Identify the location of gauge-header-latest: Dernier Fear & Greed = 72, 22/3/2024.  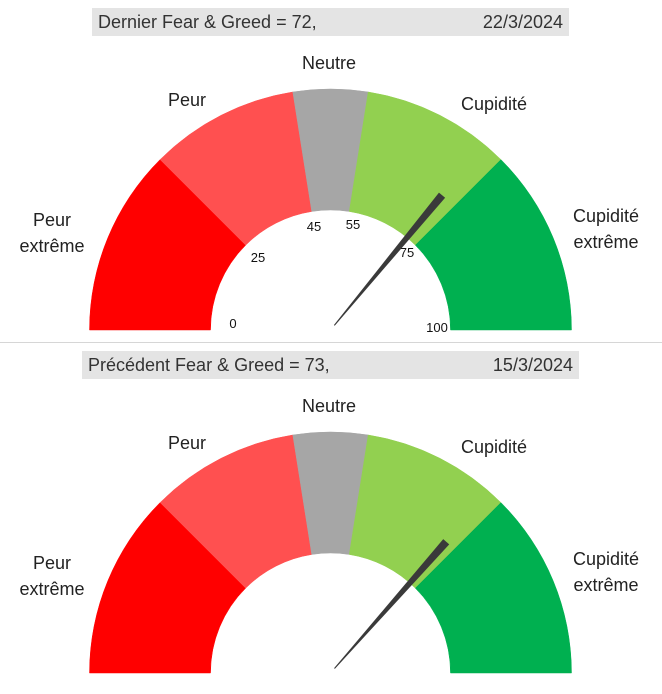
(330, 22).